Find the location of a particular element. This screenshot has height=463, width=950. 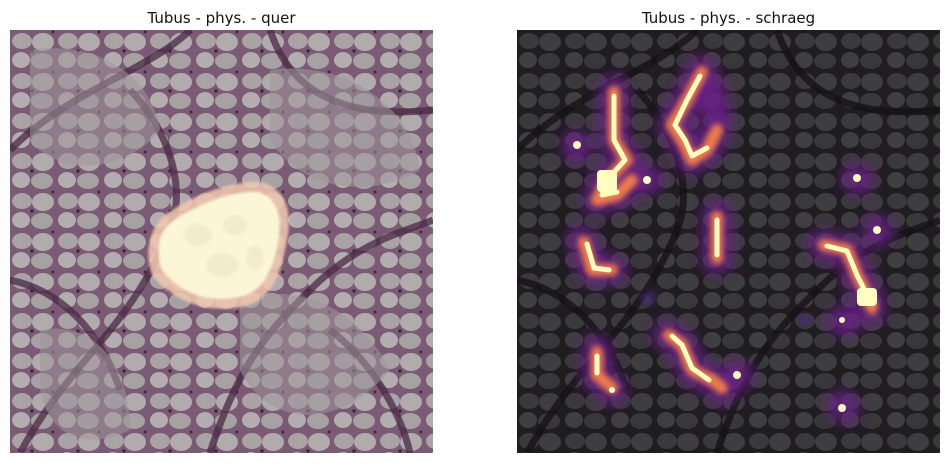

segmentation-mask is located at coordinates (218, 245).